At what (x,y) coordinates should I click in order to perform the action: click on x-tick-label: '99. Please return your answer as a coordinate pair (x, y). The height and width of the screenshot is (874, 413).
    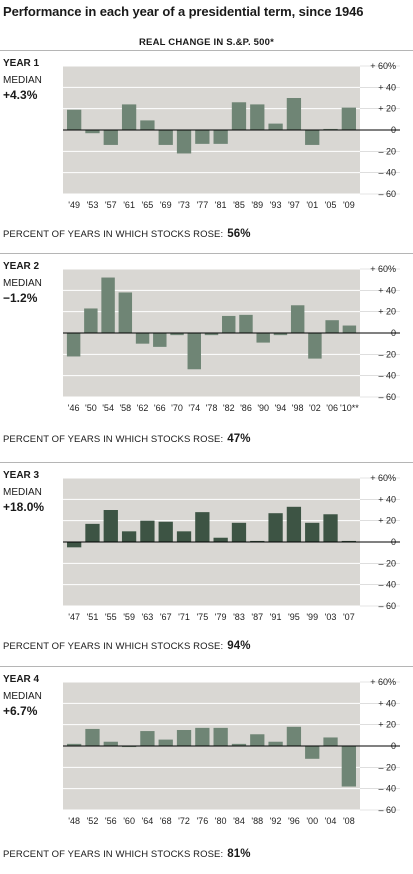
    Looking at the image, I should click on (312, 617).